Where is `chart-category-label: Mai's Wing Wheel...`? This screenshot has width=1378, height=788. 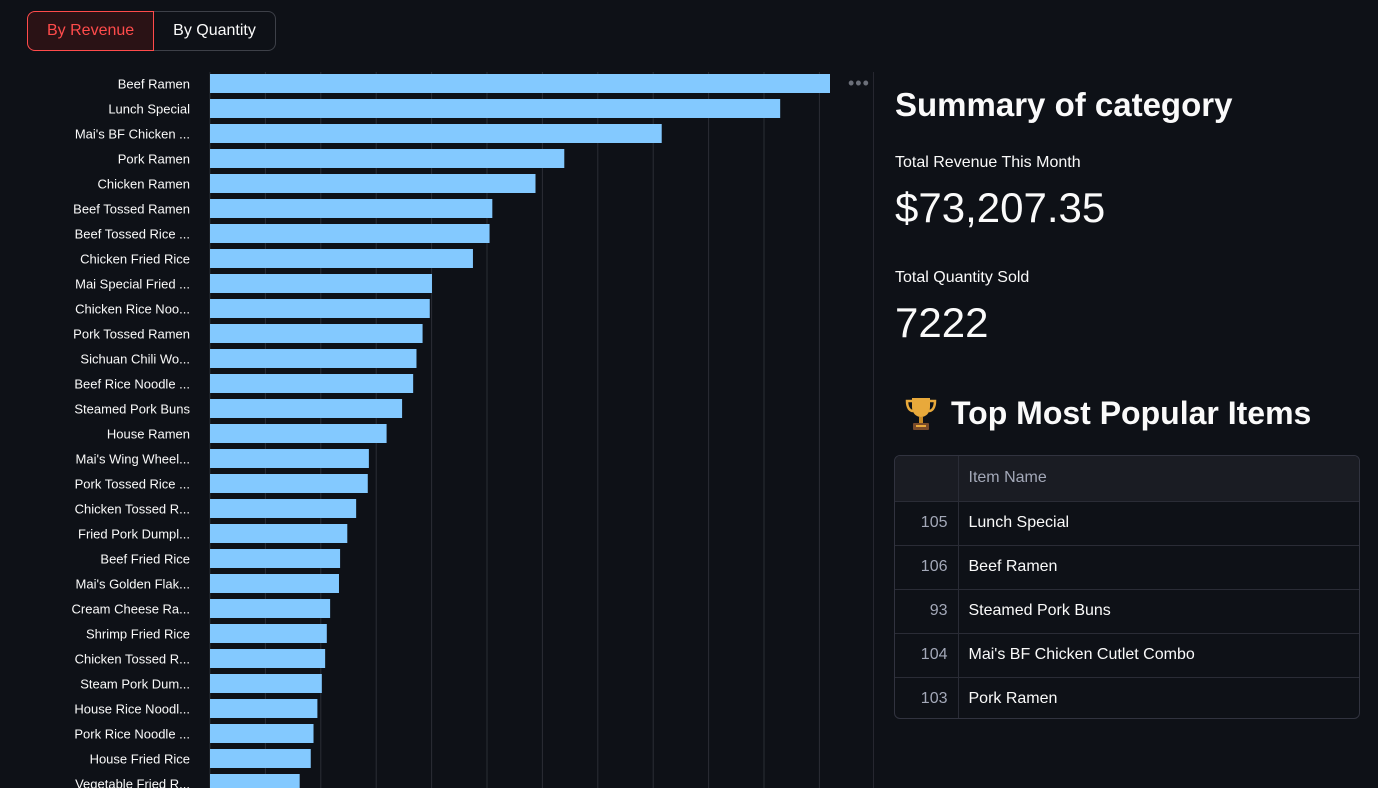
chart-category-label: Mai's Wing Wheel... is located at coordinates (133, 459).